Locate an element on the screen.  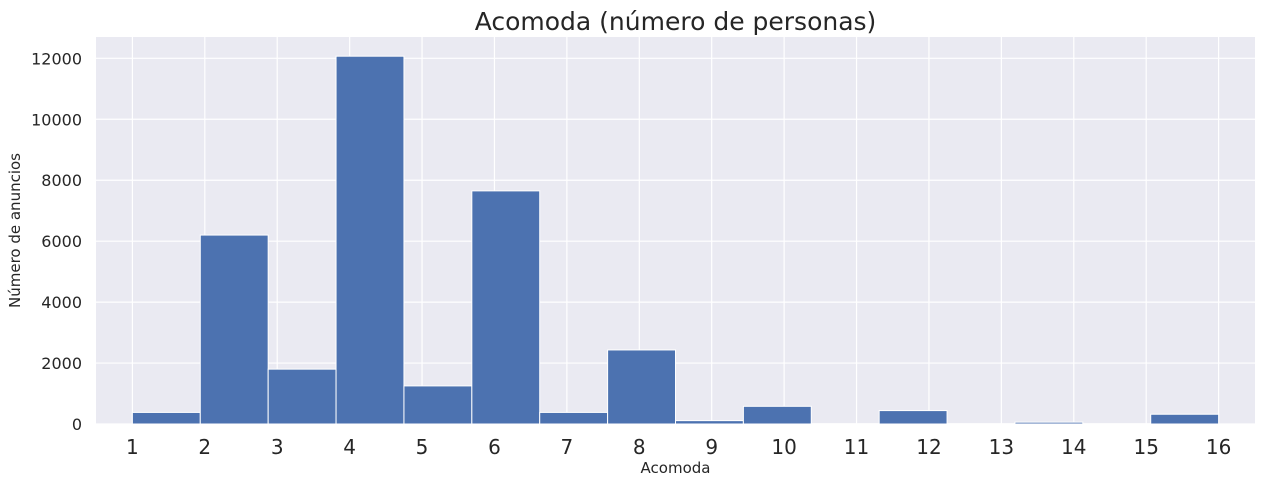
x-tick-label: 2 is located at coordinates (204, 447).